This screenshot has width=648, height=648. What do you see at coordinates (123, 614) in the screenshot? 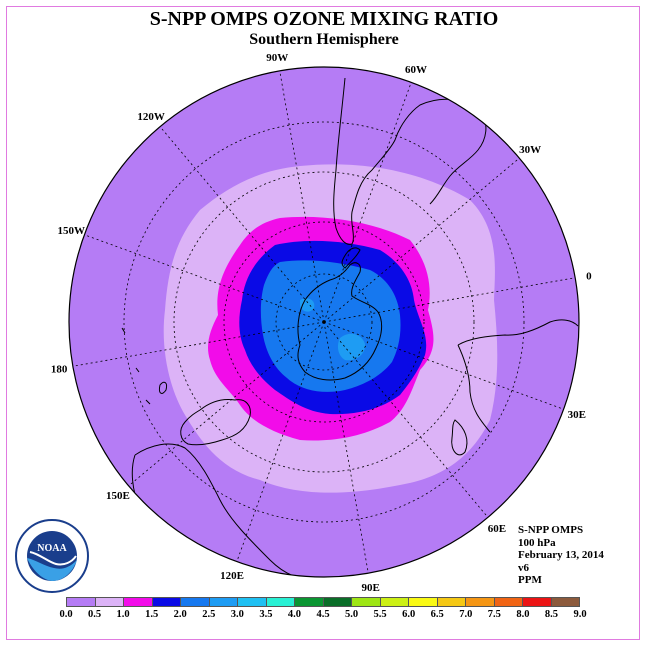
I see `colorbar-tick-label: 1.0` at bounding box center [123, 614].